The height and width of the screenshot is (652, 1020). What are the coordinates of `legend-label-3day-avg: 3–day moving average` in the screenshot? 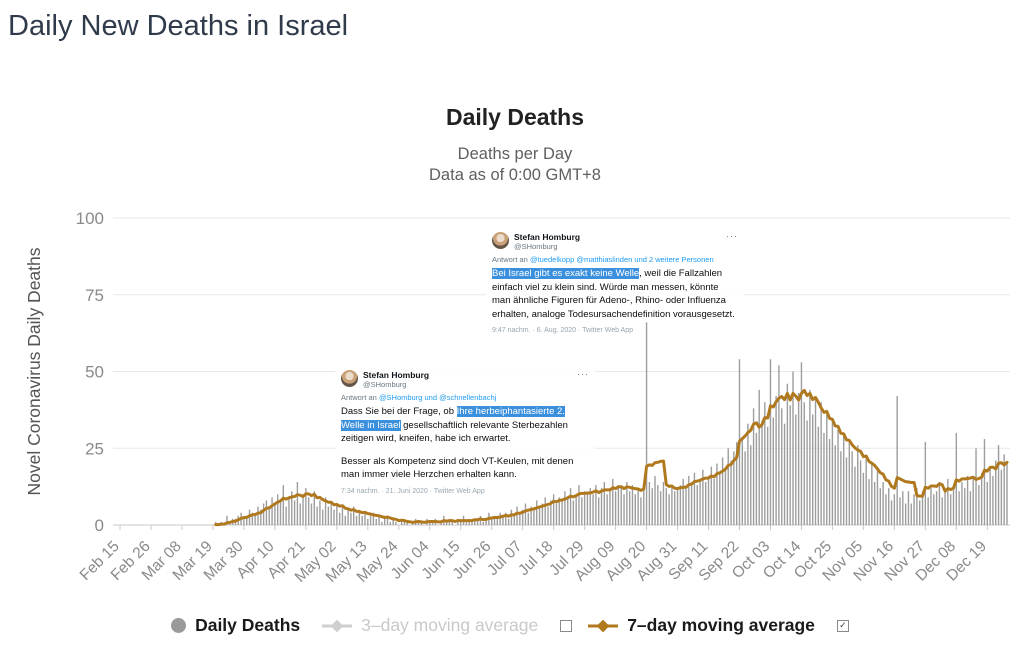 It's located at (450, 625).